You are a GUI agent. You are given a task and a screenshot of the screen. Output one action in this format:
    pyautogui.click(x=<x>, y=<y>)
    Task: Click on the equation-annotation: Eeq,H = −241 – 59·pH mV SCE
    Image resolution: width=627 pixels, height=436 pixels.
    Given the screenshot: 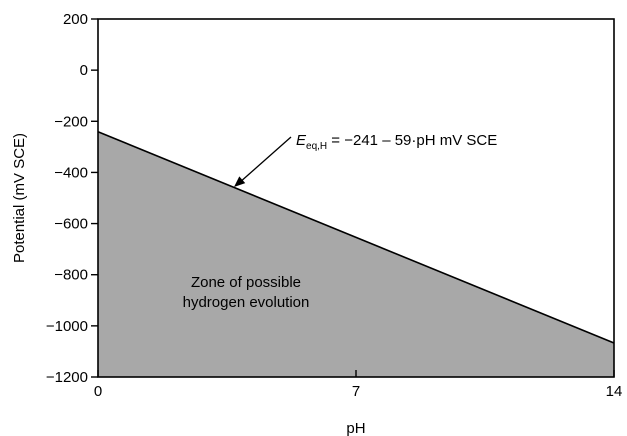 What is the action you would take?
    pyautogui.click(x=365, y=159)
    